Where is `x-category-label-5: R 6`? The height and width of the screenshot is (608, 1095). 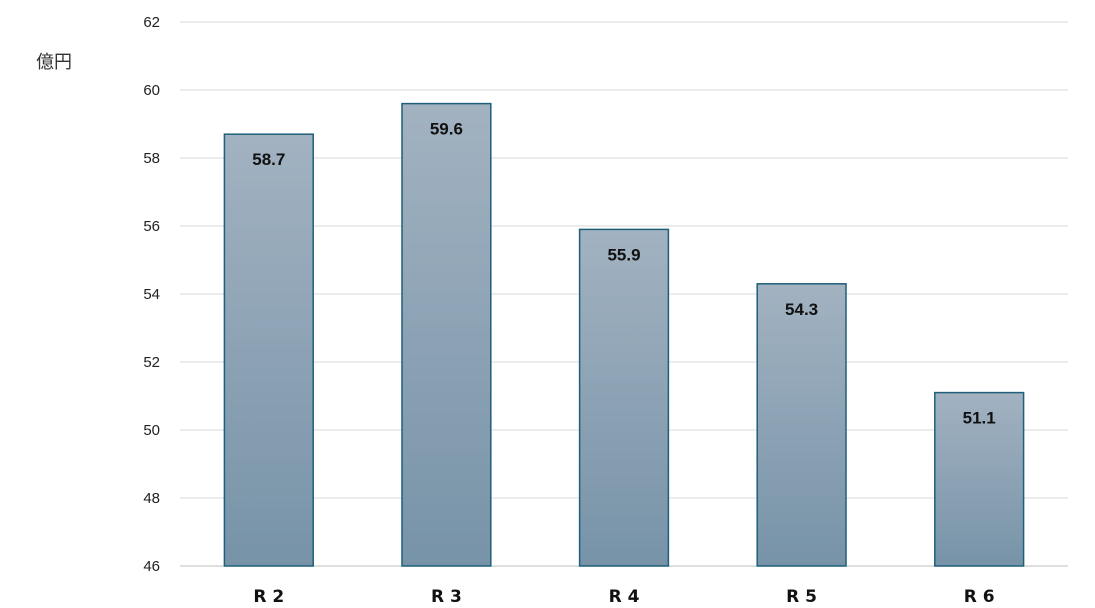
x-category-label-5: R 6 is located at coordinates (979, 597).